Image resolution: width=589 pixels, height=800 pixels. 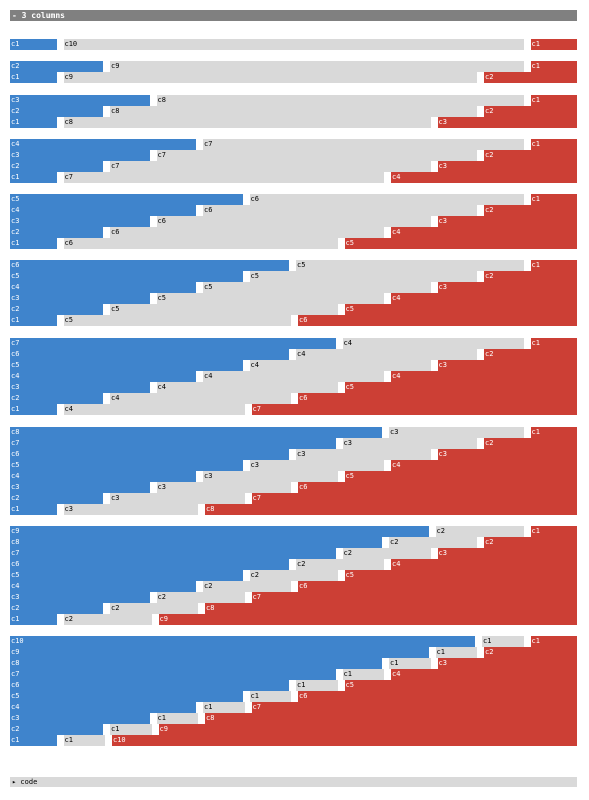 I want to click on span-group: c3 c8 c1 c2 c8 c2 c1 c8 c3, so click(x=293, y=111).